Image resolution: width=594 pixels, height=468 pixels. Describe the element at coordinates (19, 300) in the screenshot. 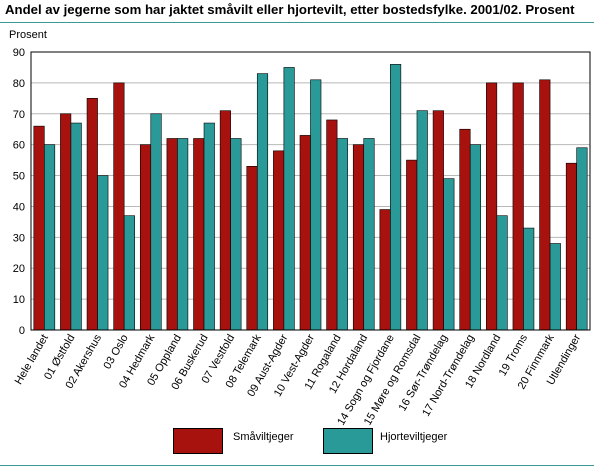

I see `y-tick-label: 10` at that location.